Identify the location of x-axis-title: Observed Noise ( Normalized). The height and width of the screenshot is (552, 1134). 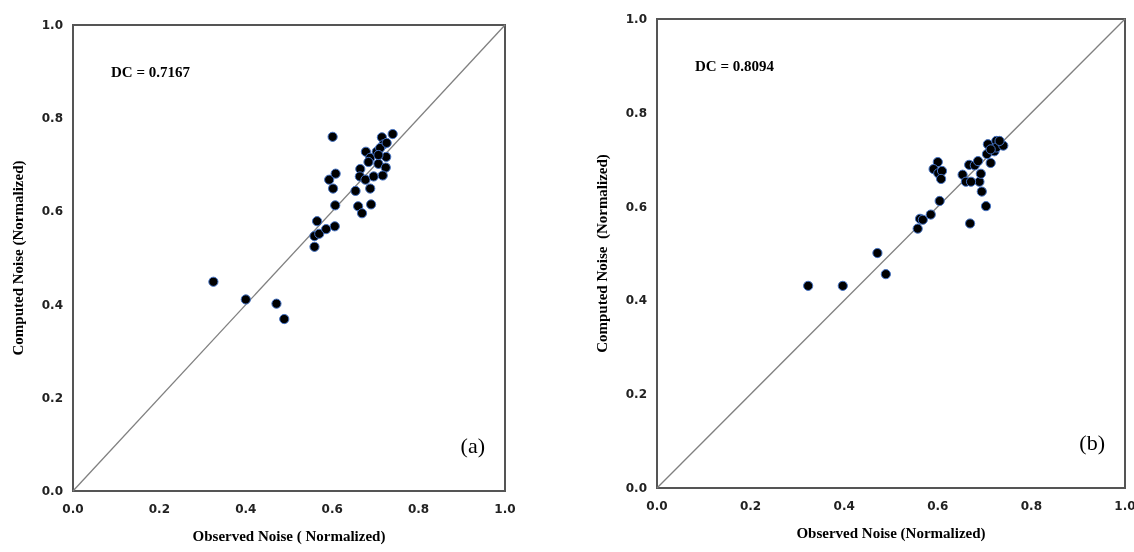
(289, 536).